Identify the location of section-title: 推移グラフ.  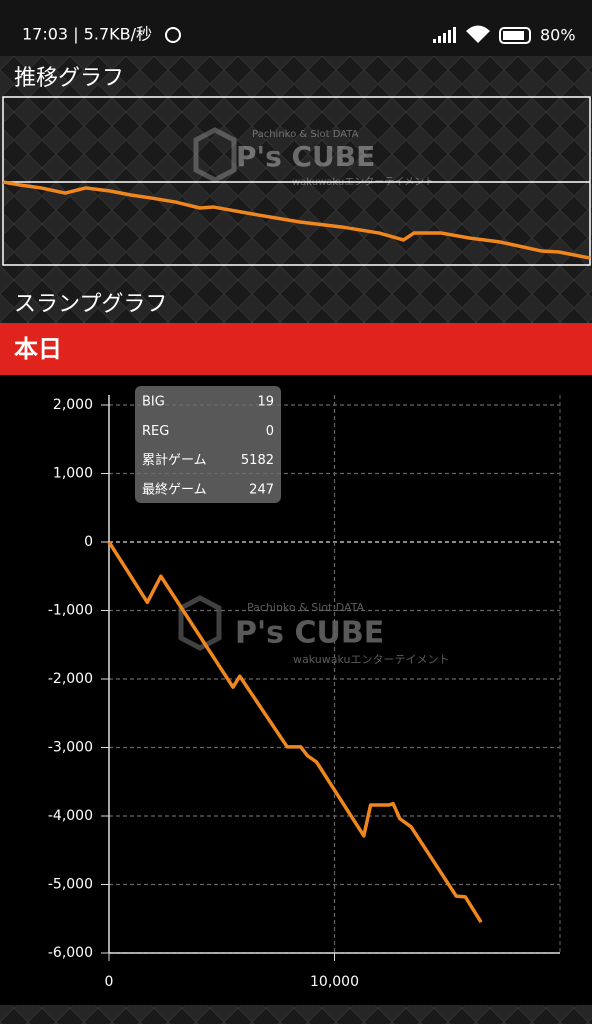
(69, 78).